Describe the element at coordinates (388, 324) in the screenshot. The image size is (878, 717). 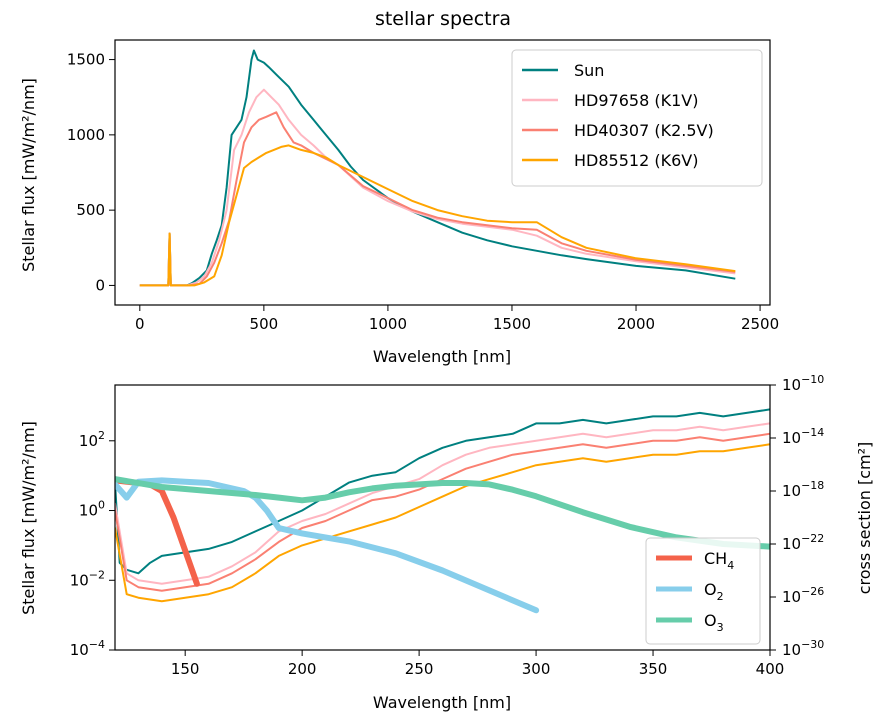
I see `x-tick-label: 1000` at that location.